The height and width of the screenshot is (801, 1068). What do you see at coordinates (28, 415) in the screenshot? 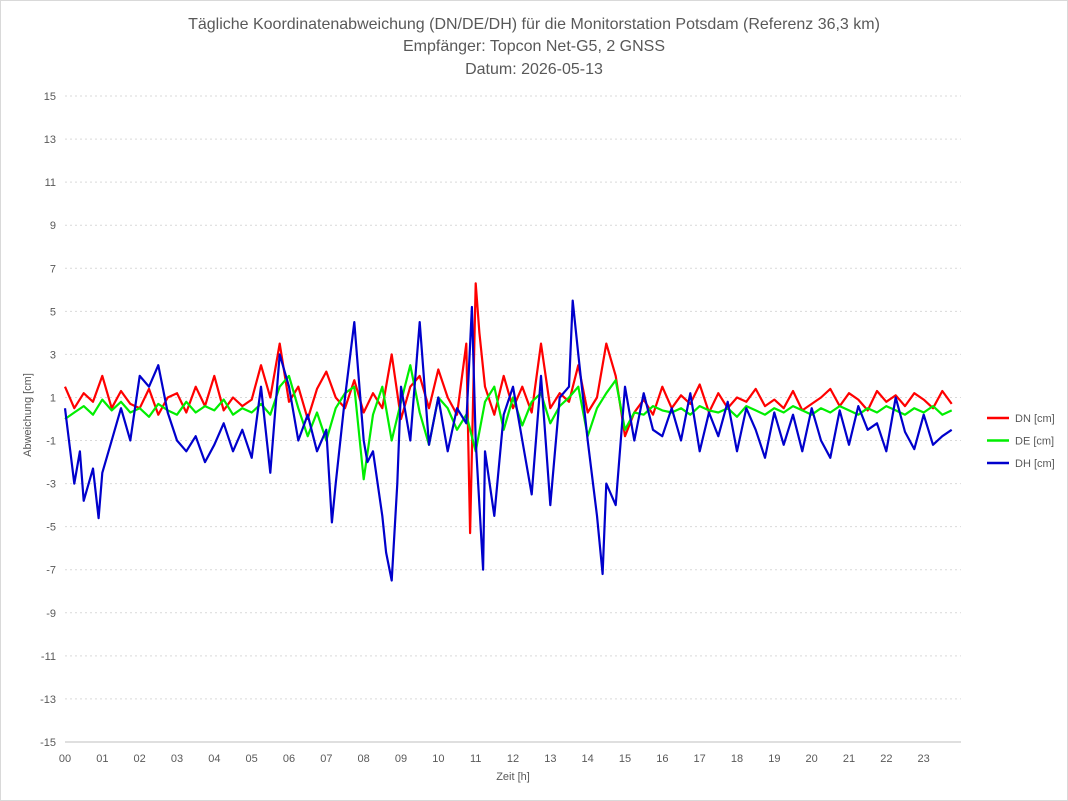
I see `y-axis-title: Abweichung [cm]` at bounding box center [28, 415].